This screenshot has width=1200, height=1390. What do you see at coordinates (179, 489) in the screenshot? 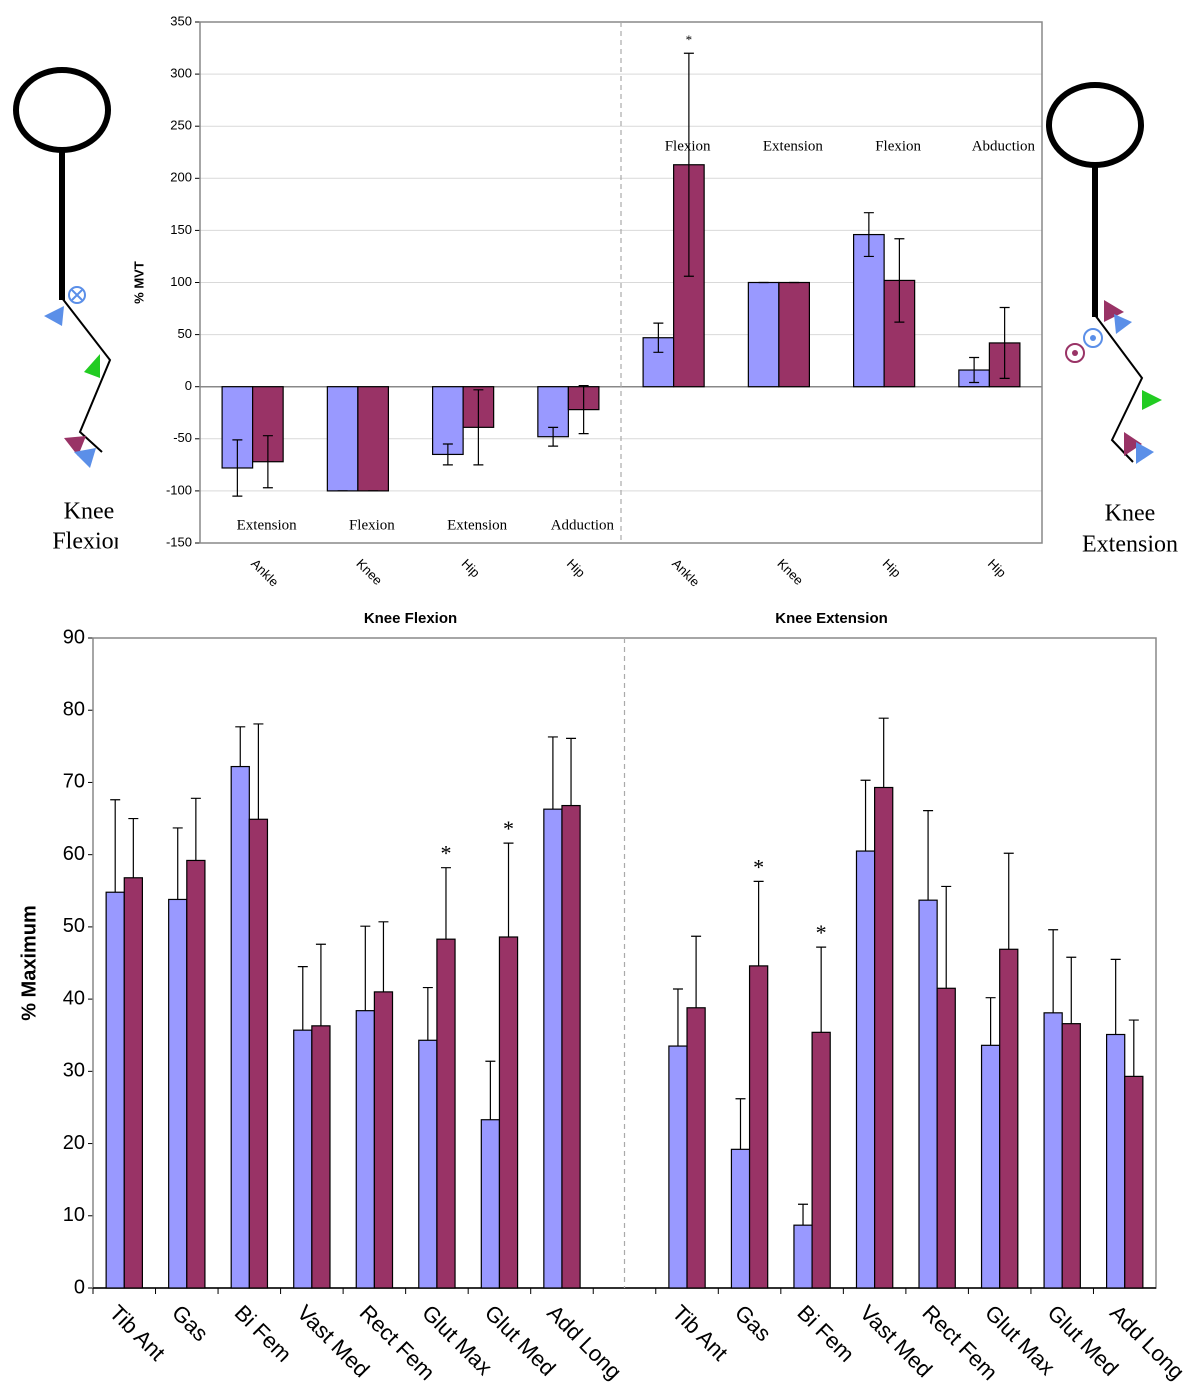
I see `y-tick-label: -100` at bounding box center [179, 489].